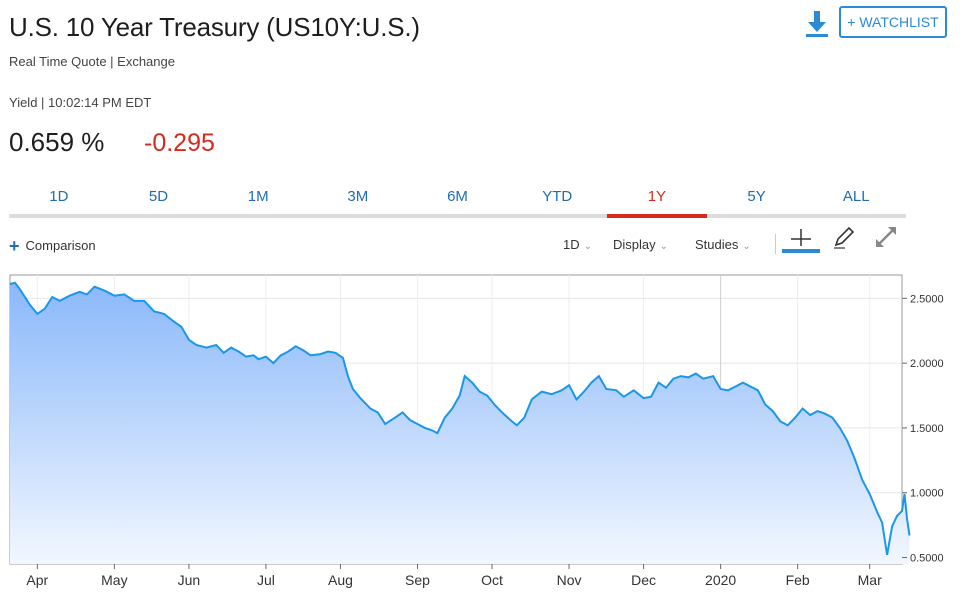 The image size is (974, 601). I want to click on x-tick-label: Jun, so click(189, 580).